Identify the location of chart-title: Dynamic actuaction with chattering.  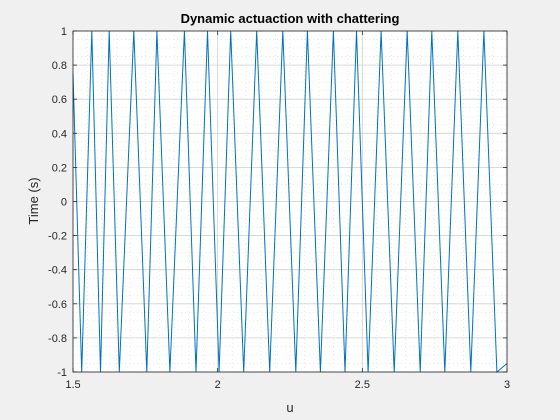
(290, 18).